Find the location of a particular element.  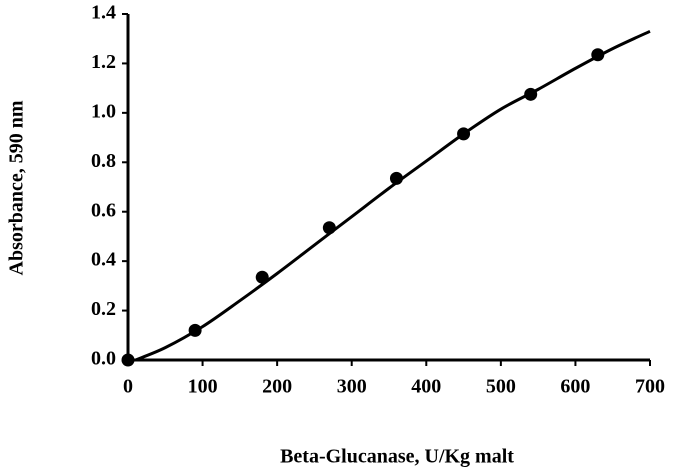

x-tick-label: 500 is located at coordinates (501, 387).